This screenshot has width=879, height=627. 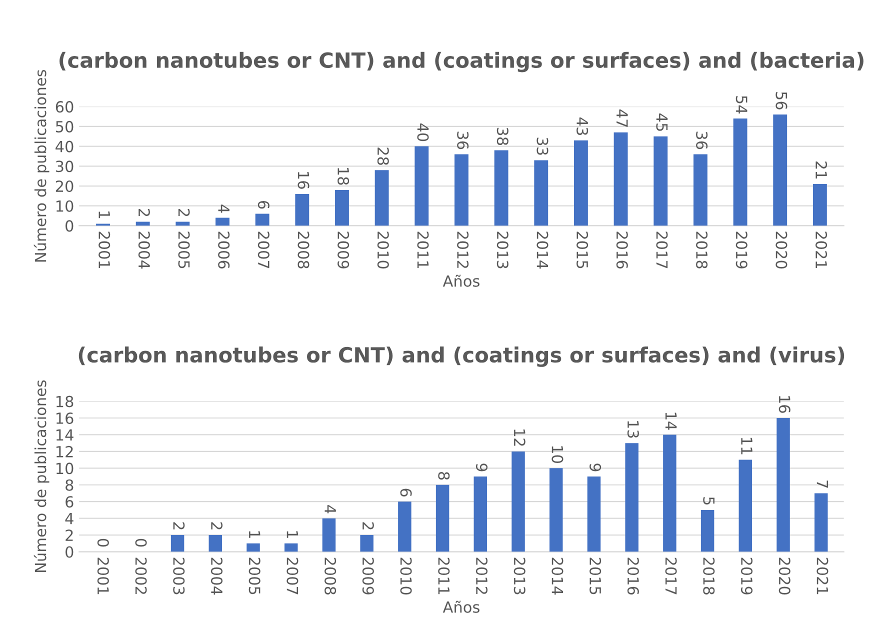 I want to click on x-tick-label: 2020, so click(x=784, y=576).